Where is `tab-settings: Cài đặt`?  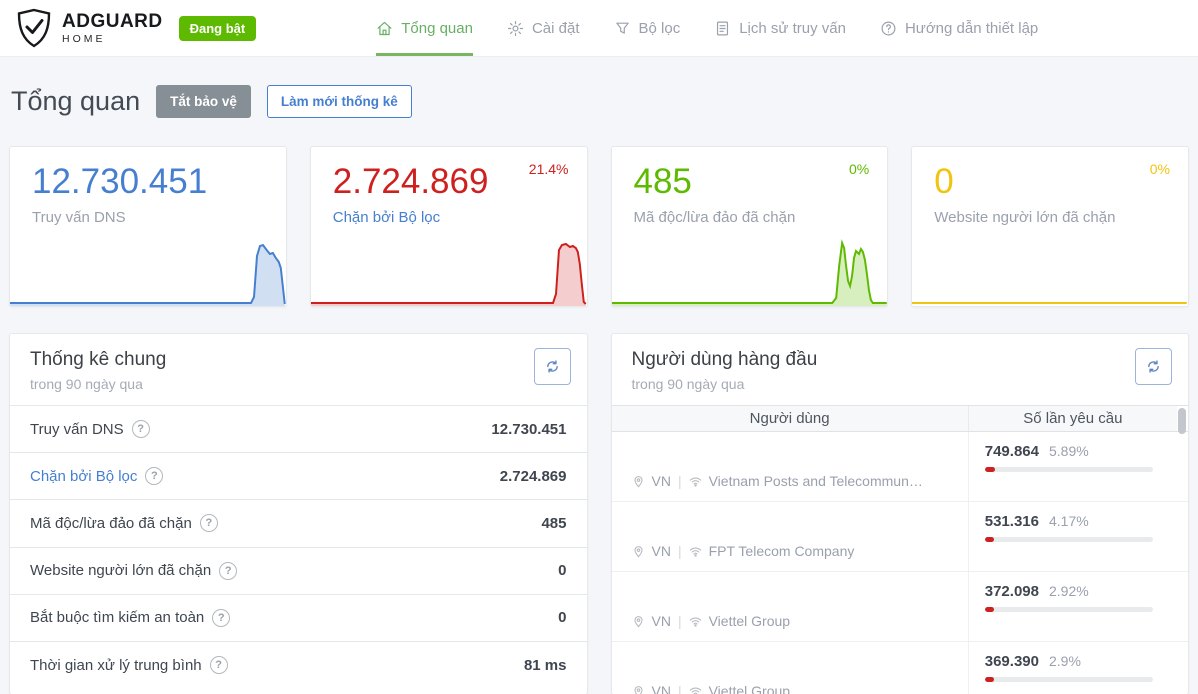
tab-settings: Cài đặt is located at coordinates (543, 28).